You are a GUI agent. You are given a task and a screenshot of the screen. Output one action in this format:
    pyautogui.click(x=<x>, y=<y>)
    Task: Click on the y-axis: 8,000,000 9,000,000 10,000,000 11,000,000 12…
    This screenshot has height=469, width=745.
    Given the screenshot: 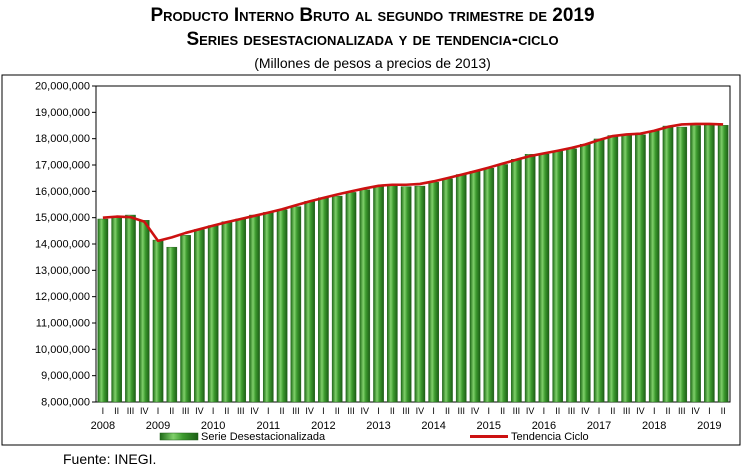 What is the action you would take?
    pyautogui.click(x=65, y=245)
    